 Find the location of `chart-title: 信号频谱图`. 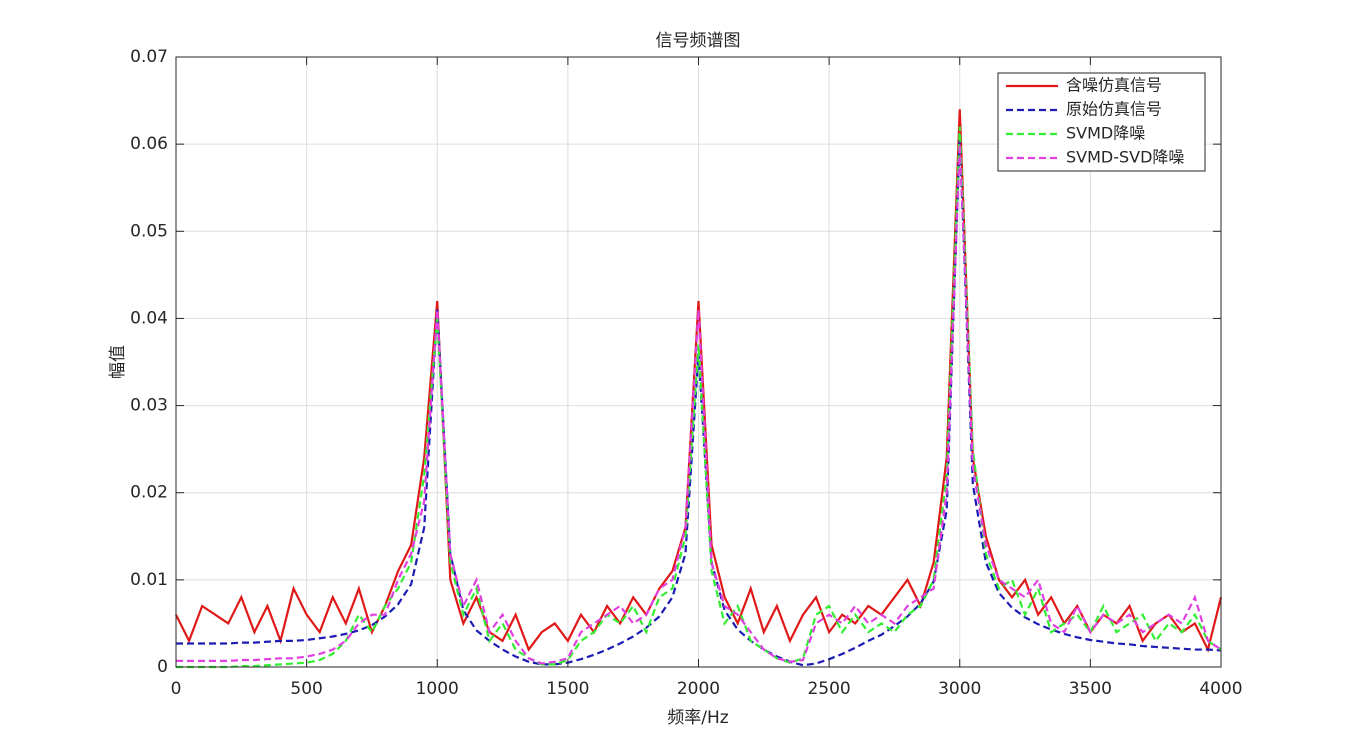

chart-title: 信号频谱图 is located at coordinates (698, 41).